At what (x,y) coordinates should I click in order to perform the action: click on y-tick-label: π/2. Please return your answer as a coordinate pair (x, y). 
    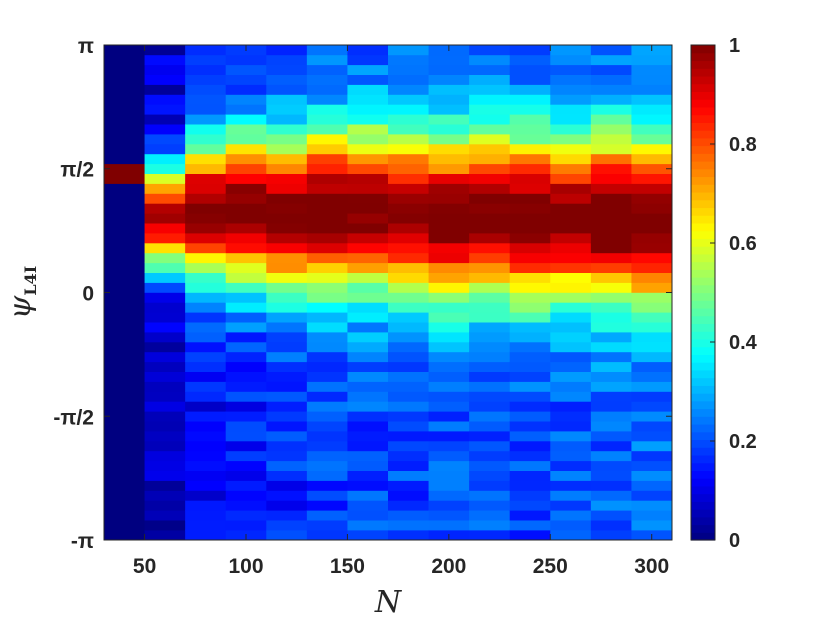
    Looking at the image, I should click on (77, 170).